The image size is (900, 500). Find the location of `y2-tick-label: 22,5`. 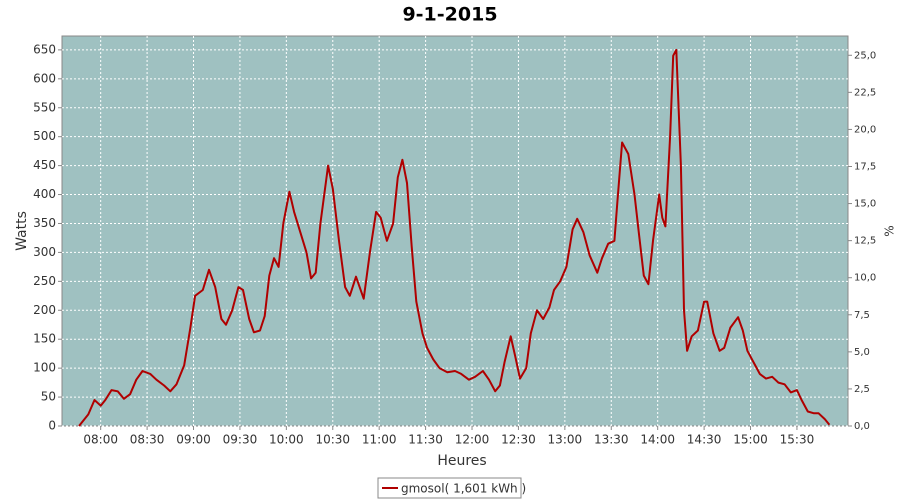

y2-tick-label: 22,5 is located at coordinates (865, 92).